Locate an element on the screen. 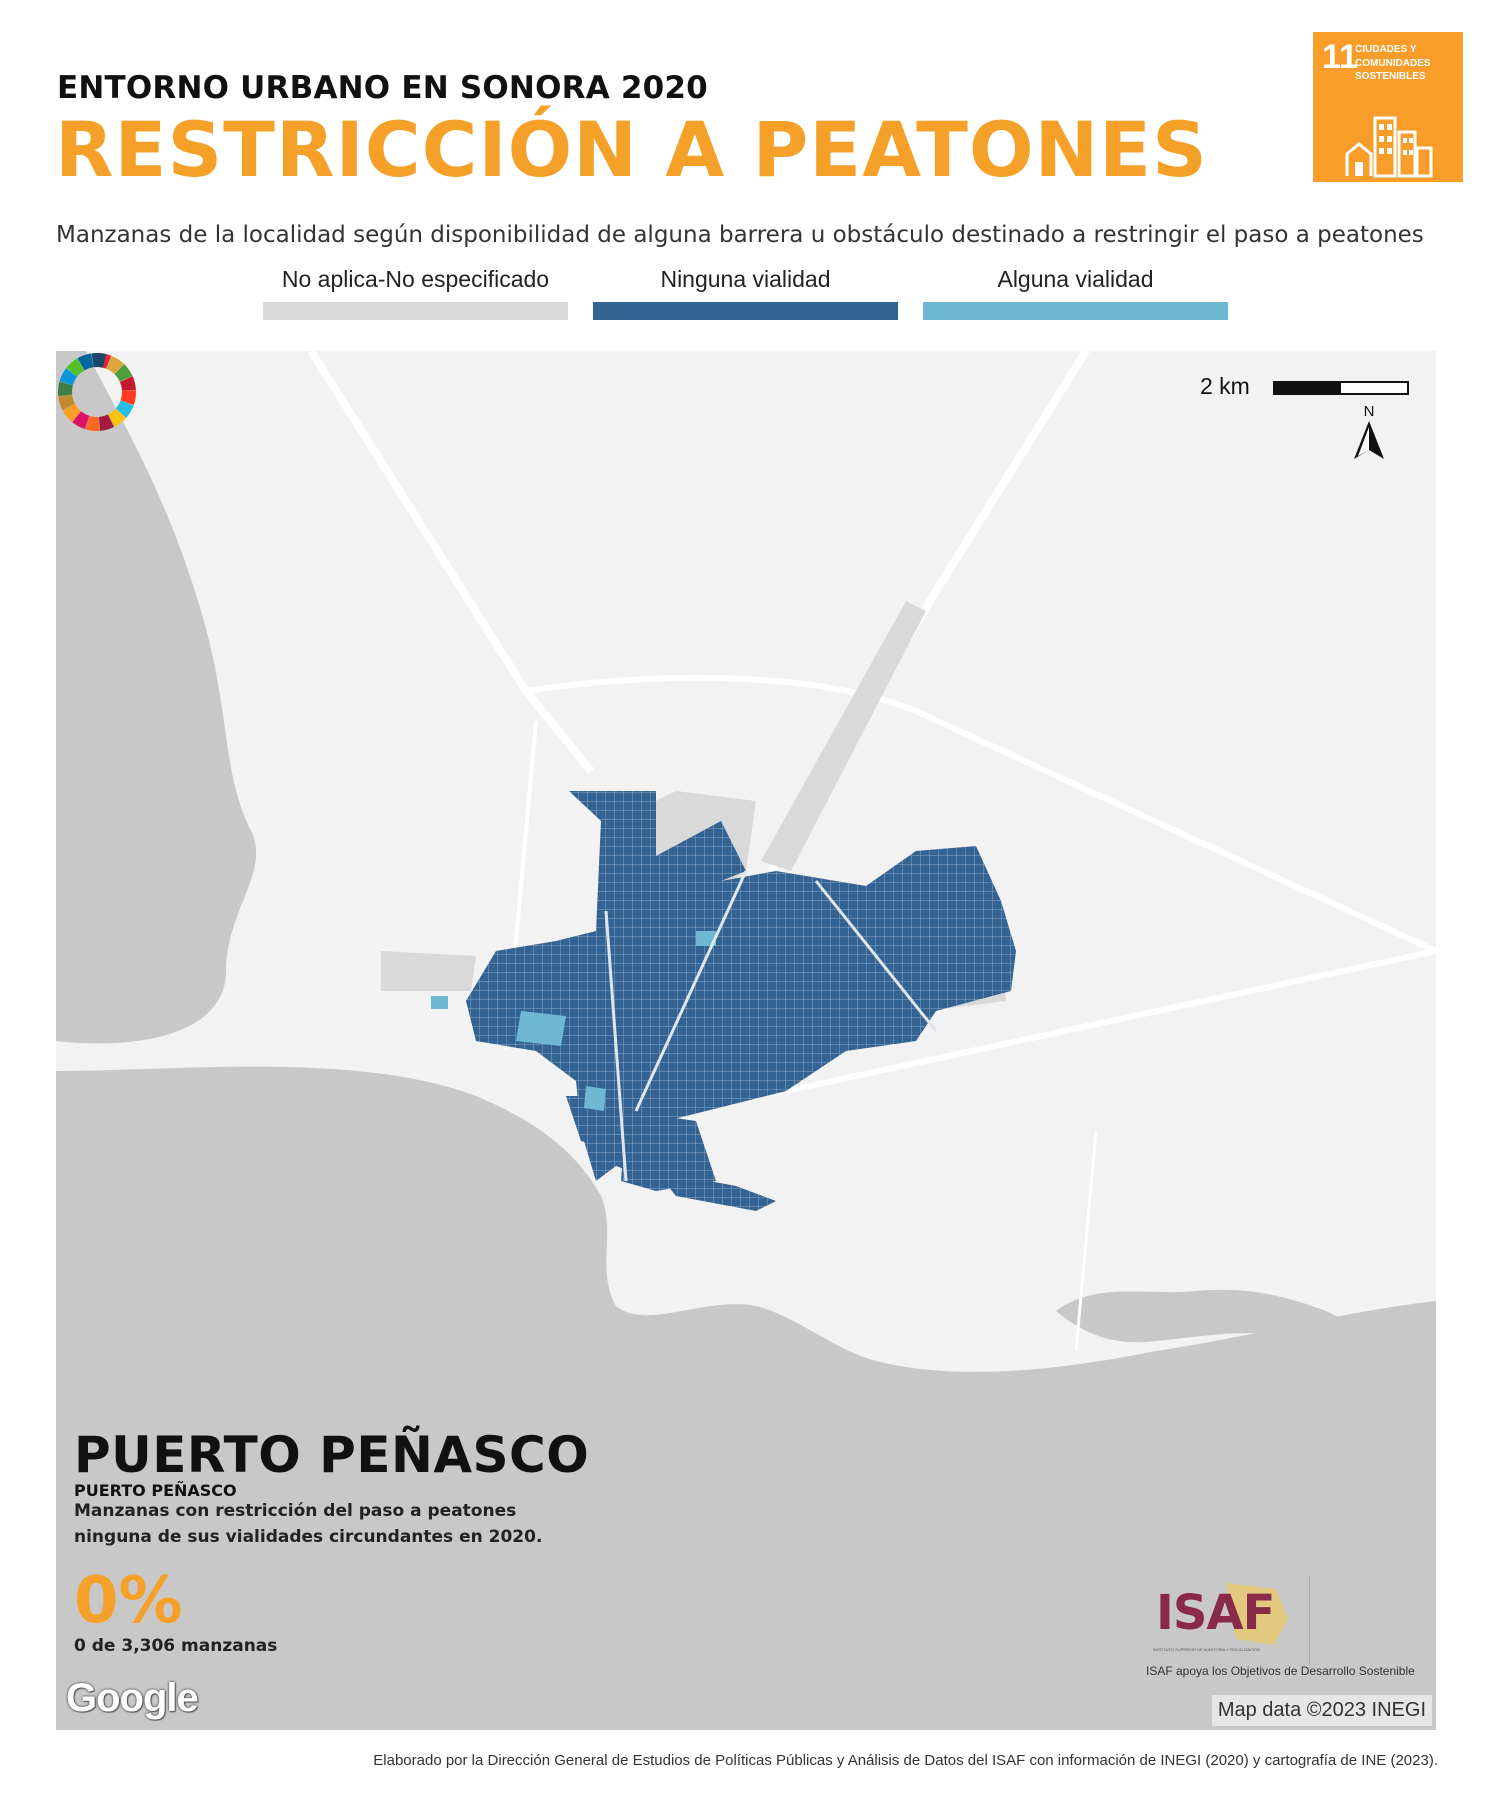 The image size is (1500, 1800). sdg-11-badge: 11 CIUDADES Y COMUNIDADES SOSTENIBLES is located at coordinates (1388, 107).